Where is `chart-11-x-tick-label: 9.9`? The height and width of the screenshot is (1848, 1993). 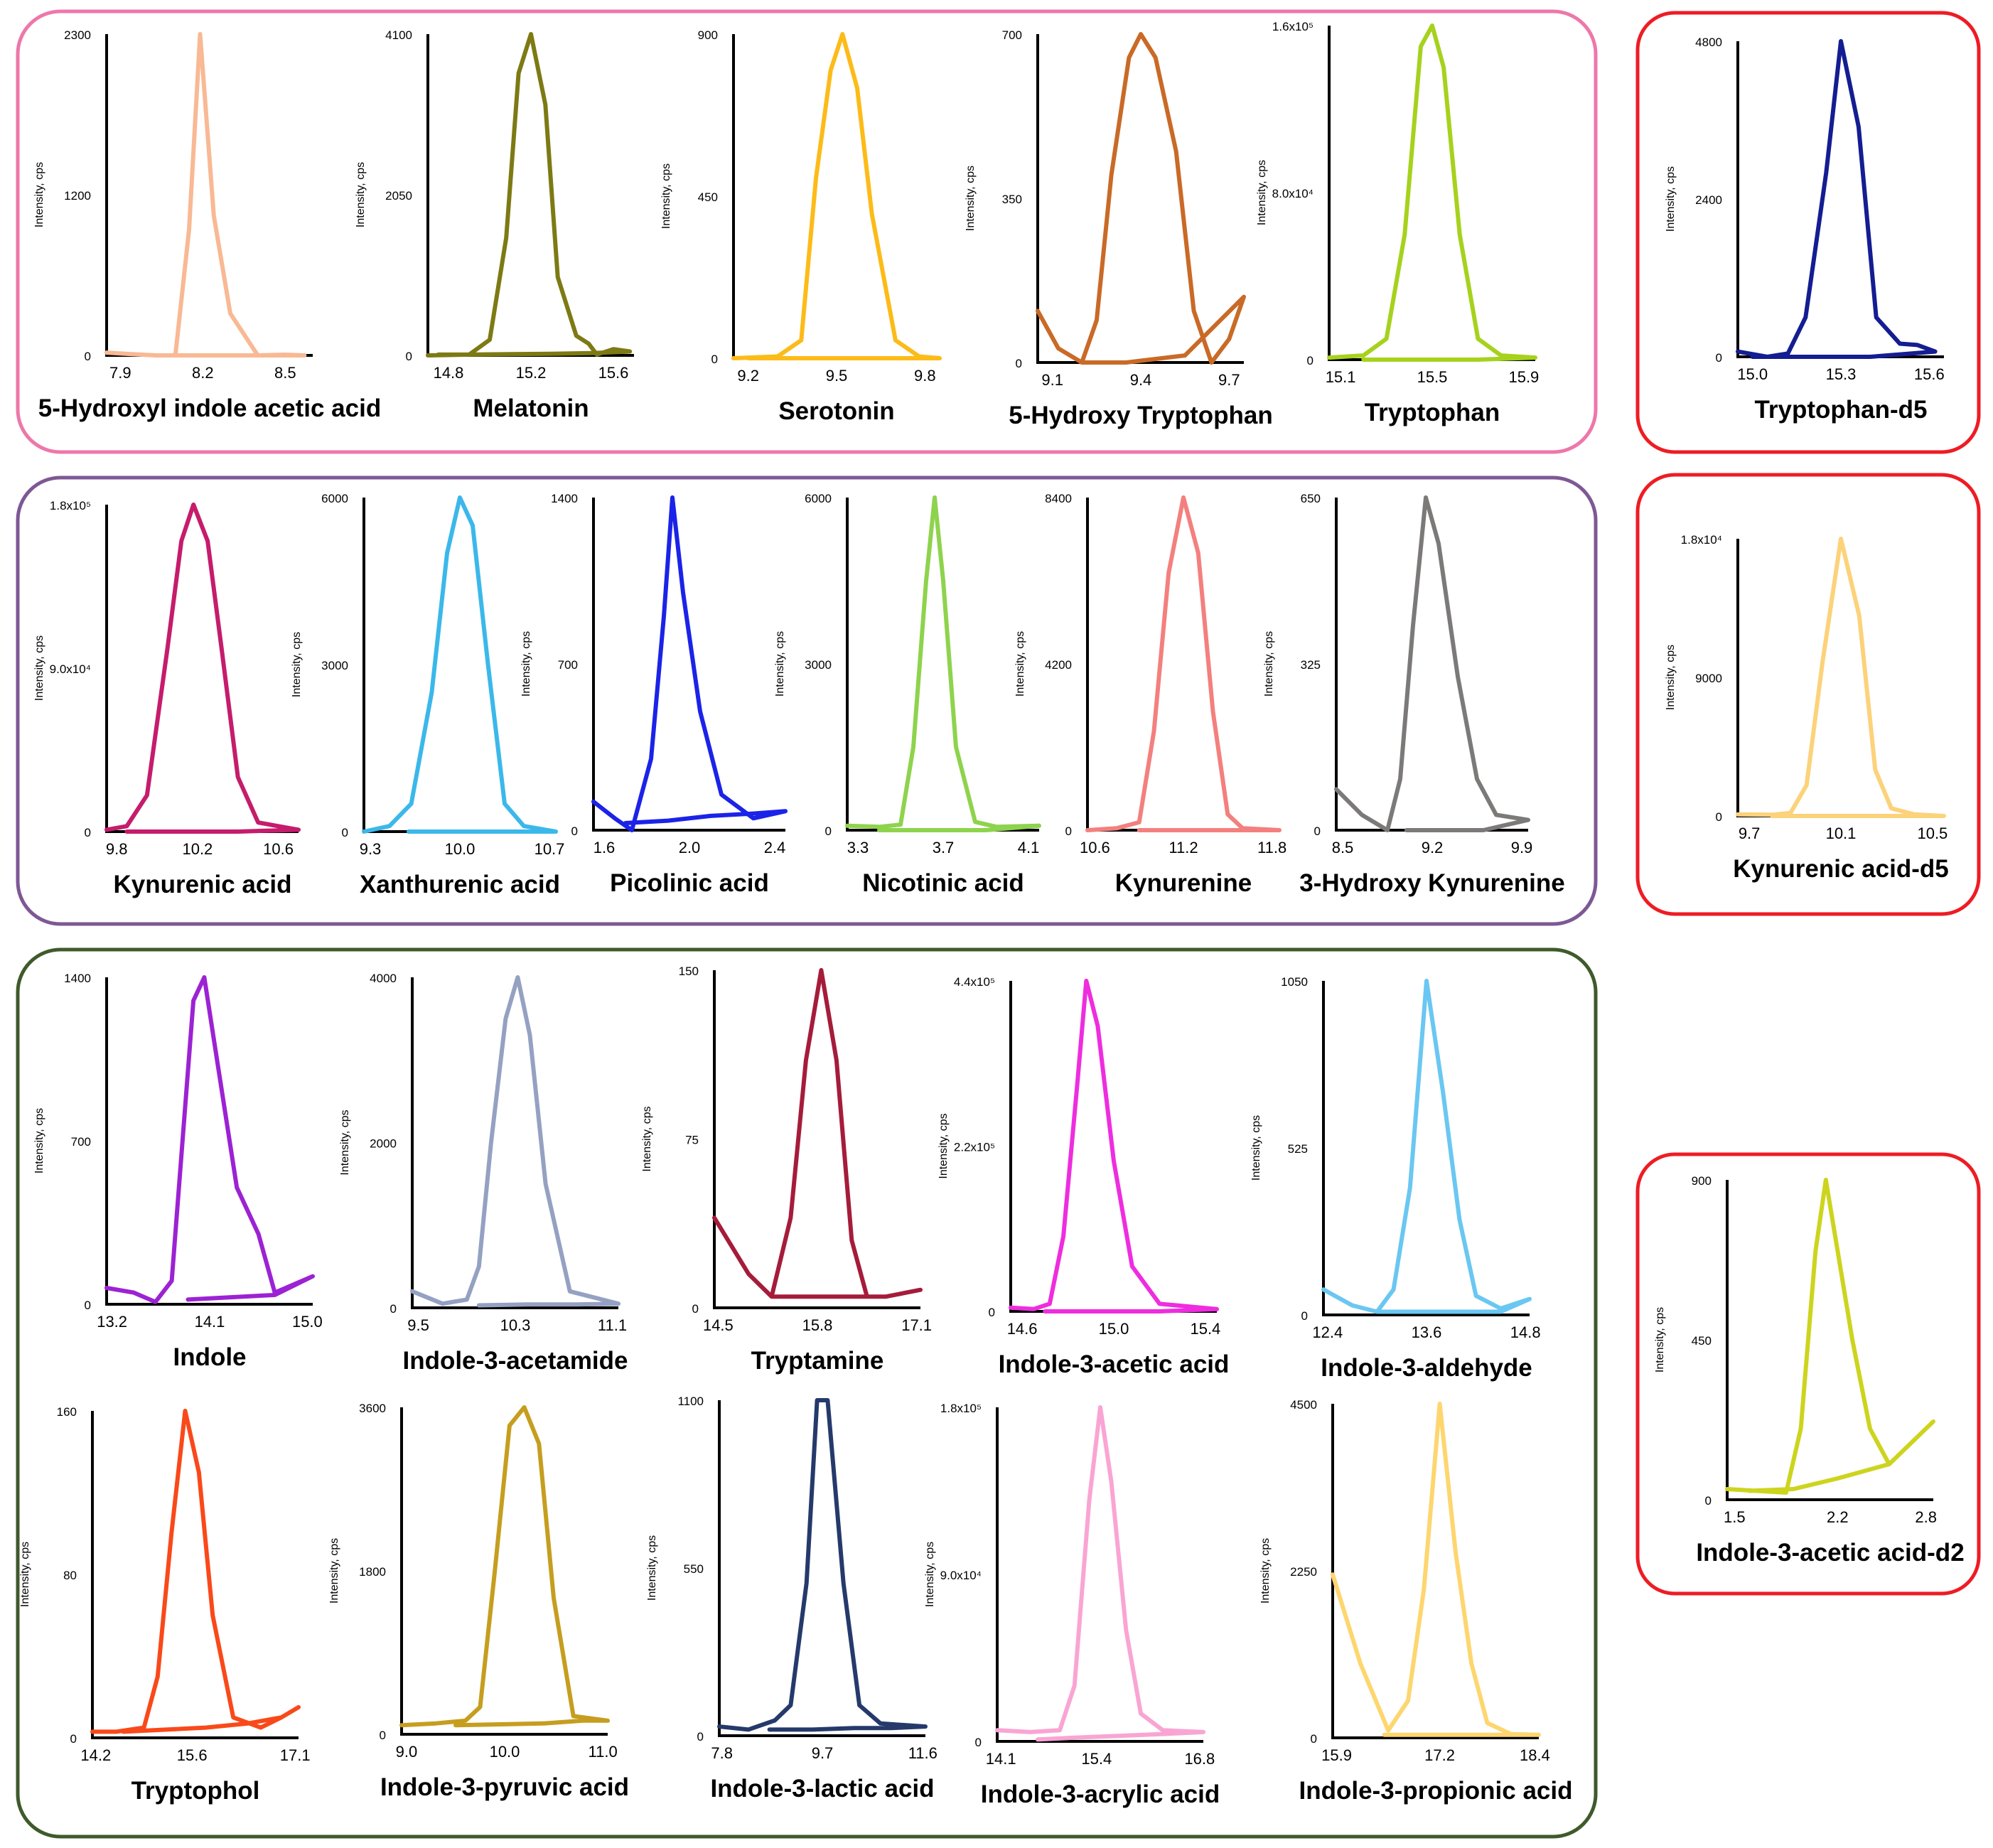
chart-11-x-tick-label: 9.9 is located at coordinates (1522, 847).